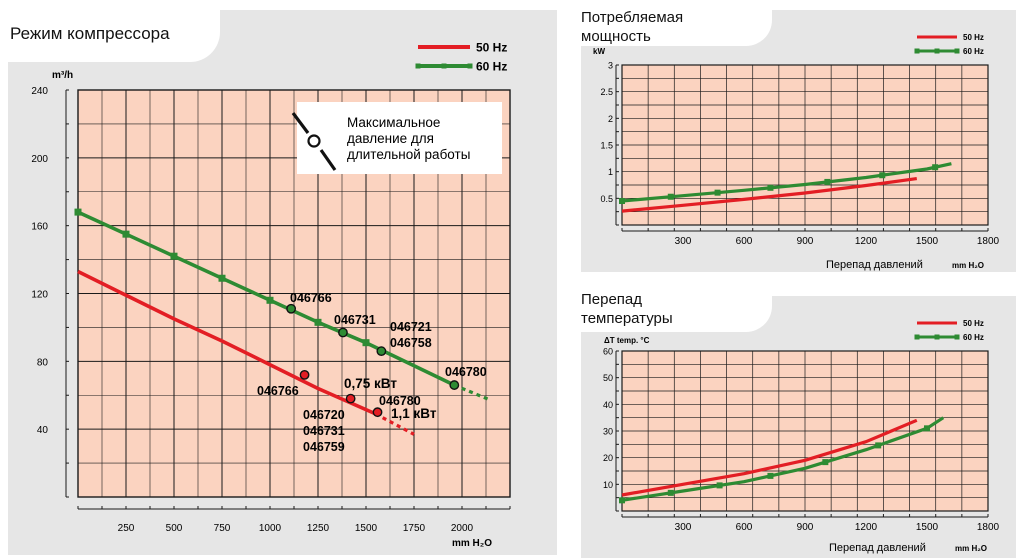  Describe the element at coordinates (491, 67) in the screenshot. I see `c1-legend-60hz-label: 60 Hz` at that location.